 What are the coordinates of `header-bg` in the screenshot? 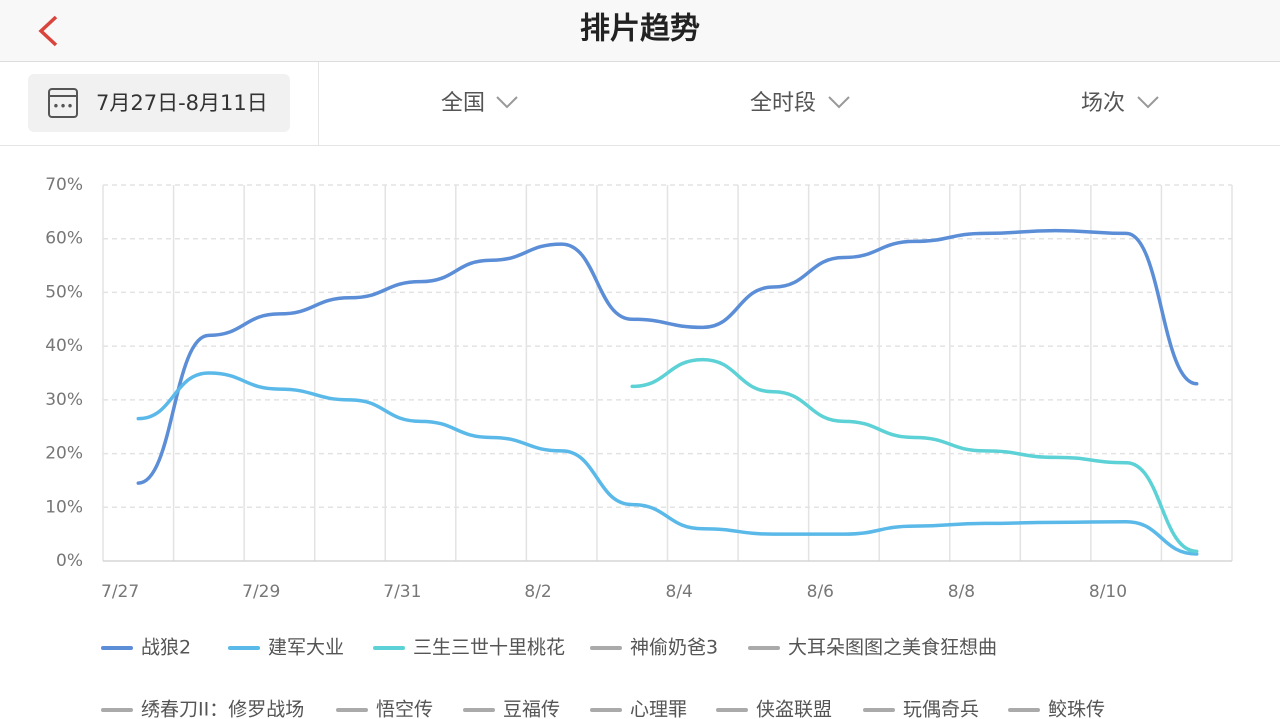 It's located at (640, 30).